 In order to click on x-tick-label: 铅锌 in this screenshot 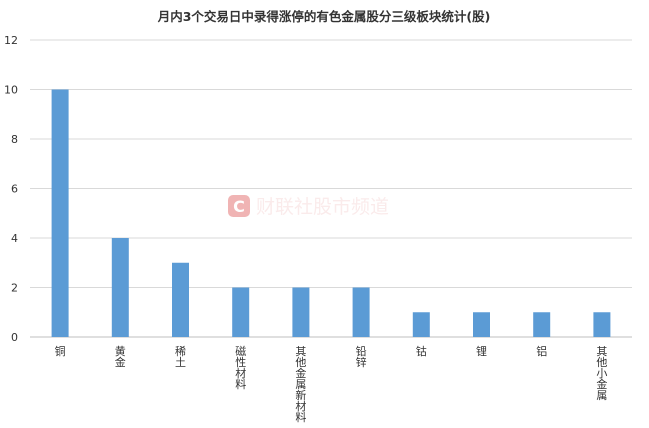, I will do `click(361, 356)`.